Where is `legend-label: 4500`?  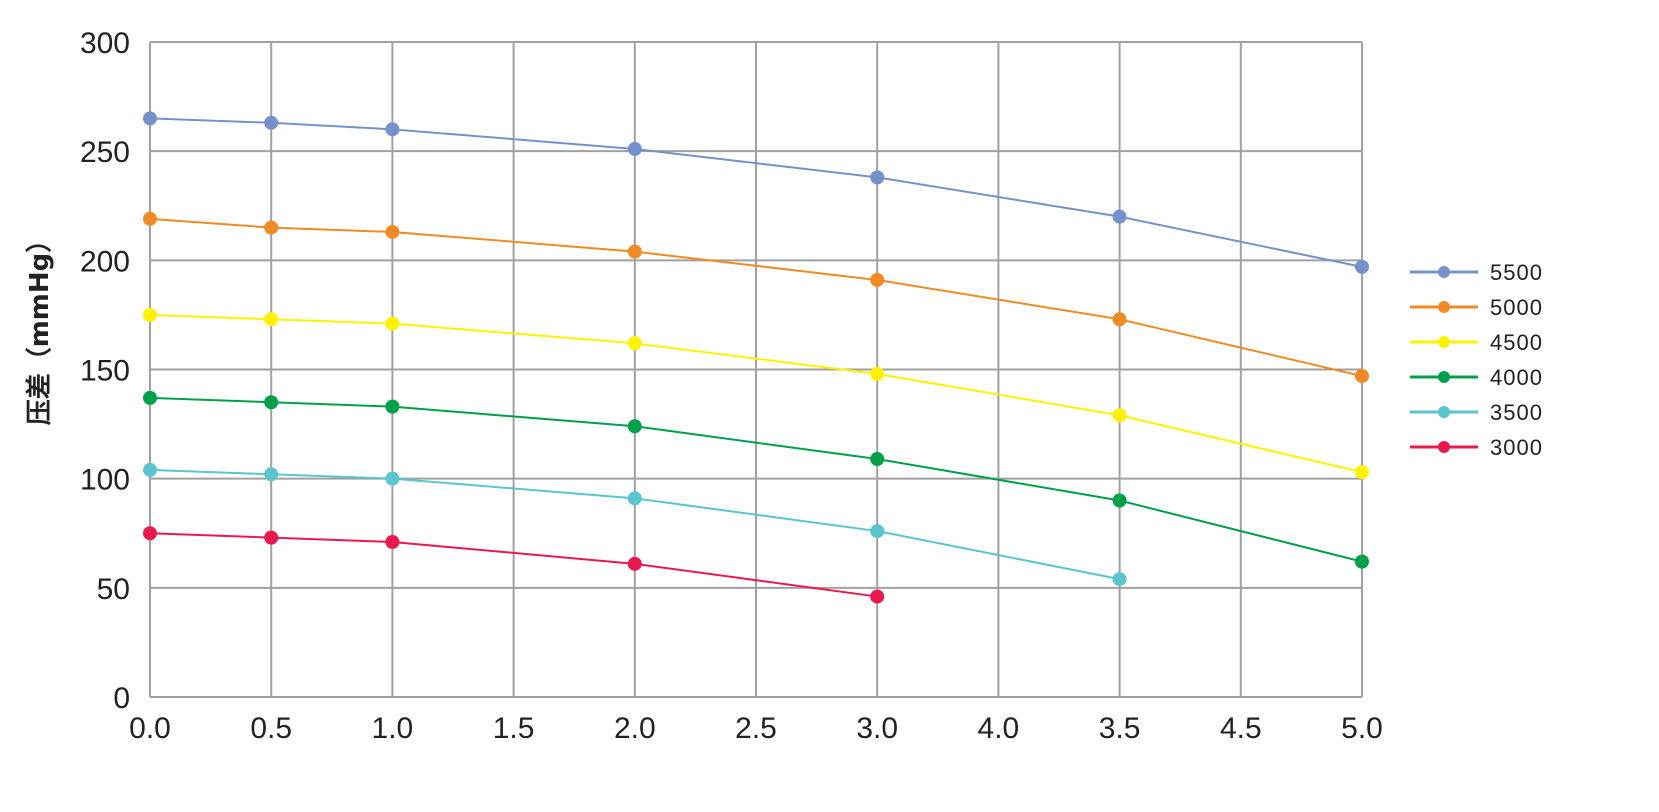
legend-label: 4500 is located at coordinates (1516, 342).